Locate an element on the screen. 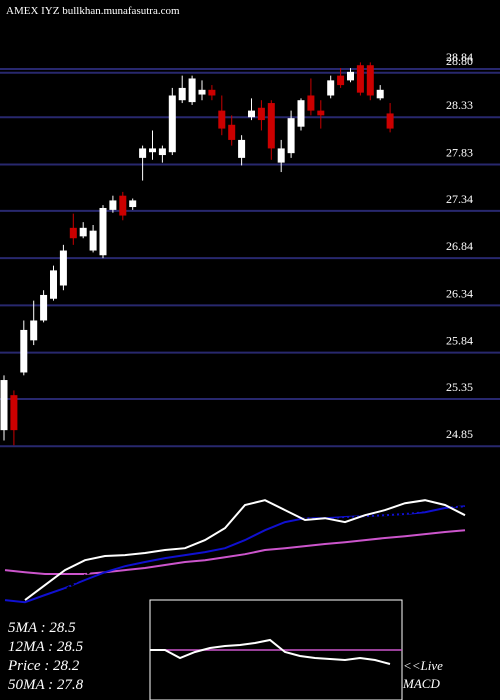 The width and height of the screenshot is (500, 700). y-tick-label: 28.33 is located at coordinates (459, 105).